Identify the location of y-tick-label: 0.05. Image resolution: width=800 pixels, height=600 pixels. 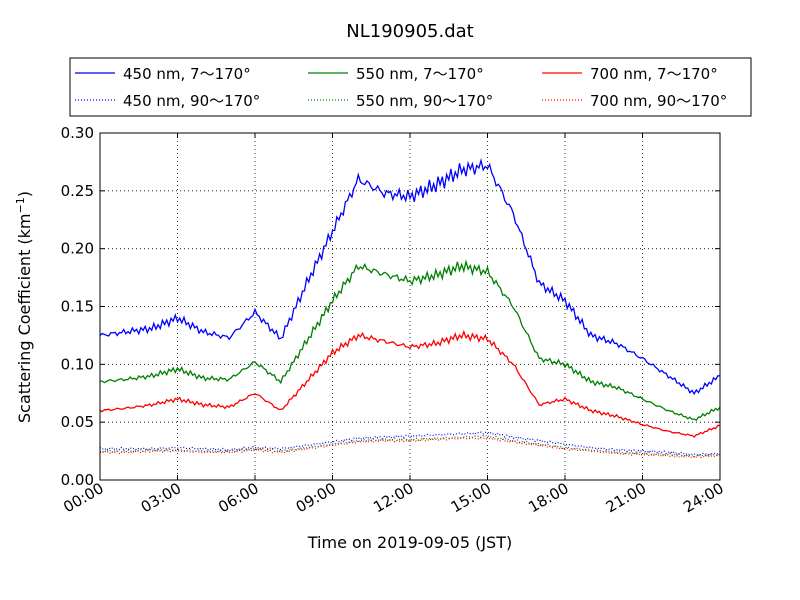
(77, 422).